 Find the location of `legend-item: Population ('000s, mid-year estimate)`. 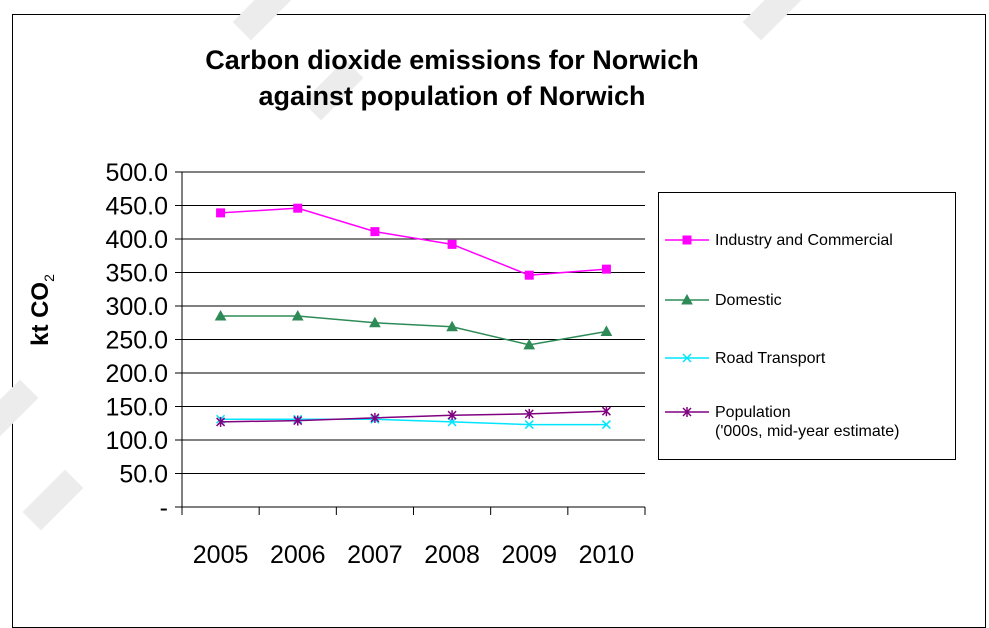

legend-item: Population ('000s, mid-year estimate) is located at coordinates (807, 421).